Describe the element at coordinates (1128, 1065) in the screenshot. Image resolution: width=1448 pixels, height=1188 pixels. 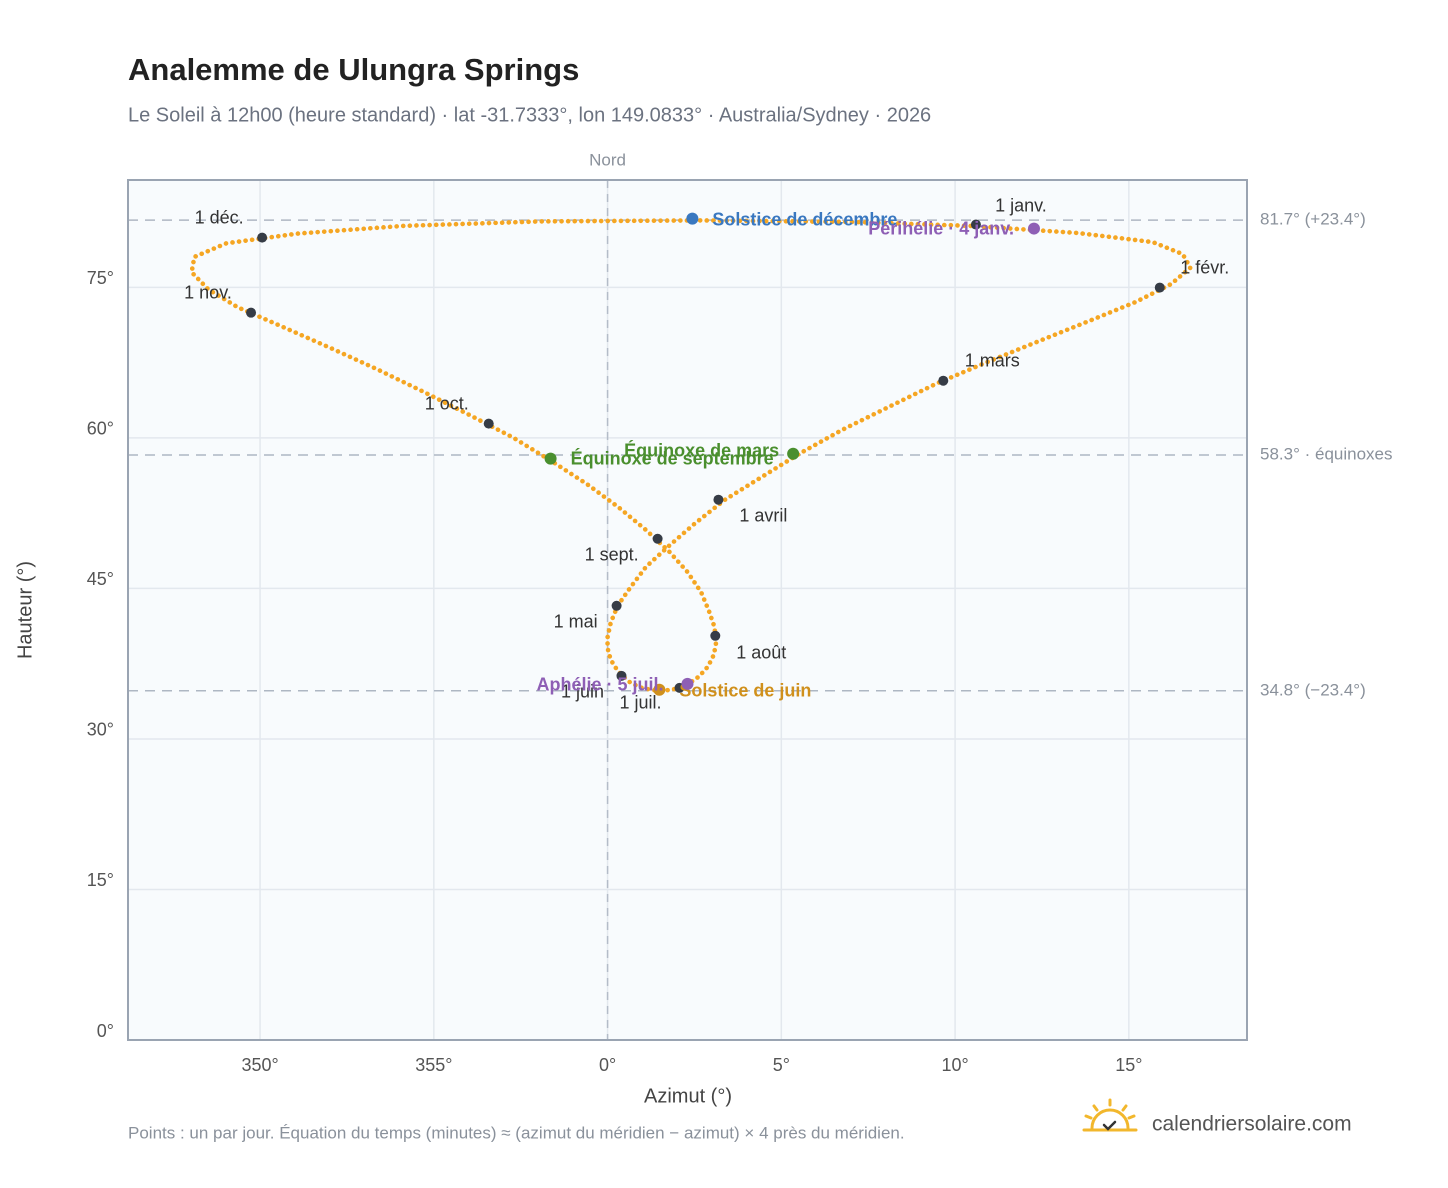
I see `x-tick-label: 15°` at that location.